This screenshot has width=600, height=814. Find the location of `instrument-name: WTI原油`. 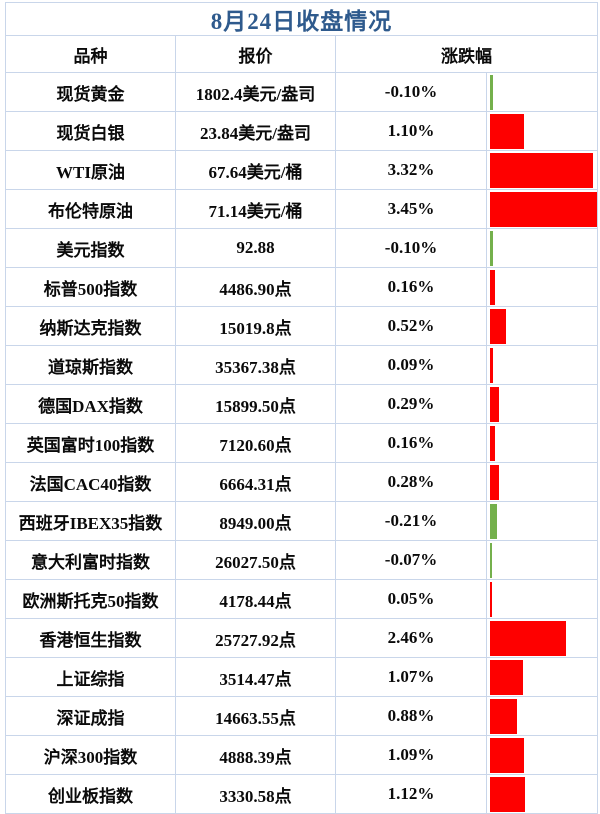

instrument-name: WTI原油 is located at coordinates (91, 170).